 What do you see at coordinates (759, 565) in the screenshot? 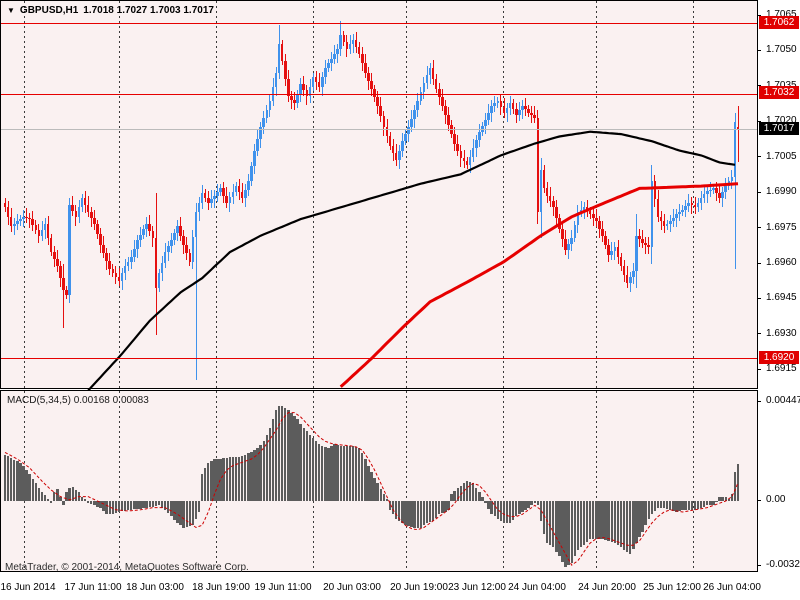
I see `macd-tick-mark` at bounding box center [759, 565].